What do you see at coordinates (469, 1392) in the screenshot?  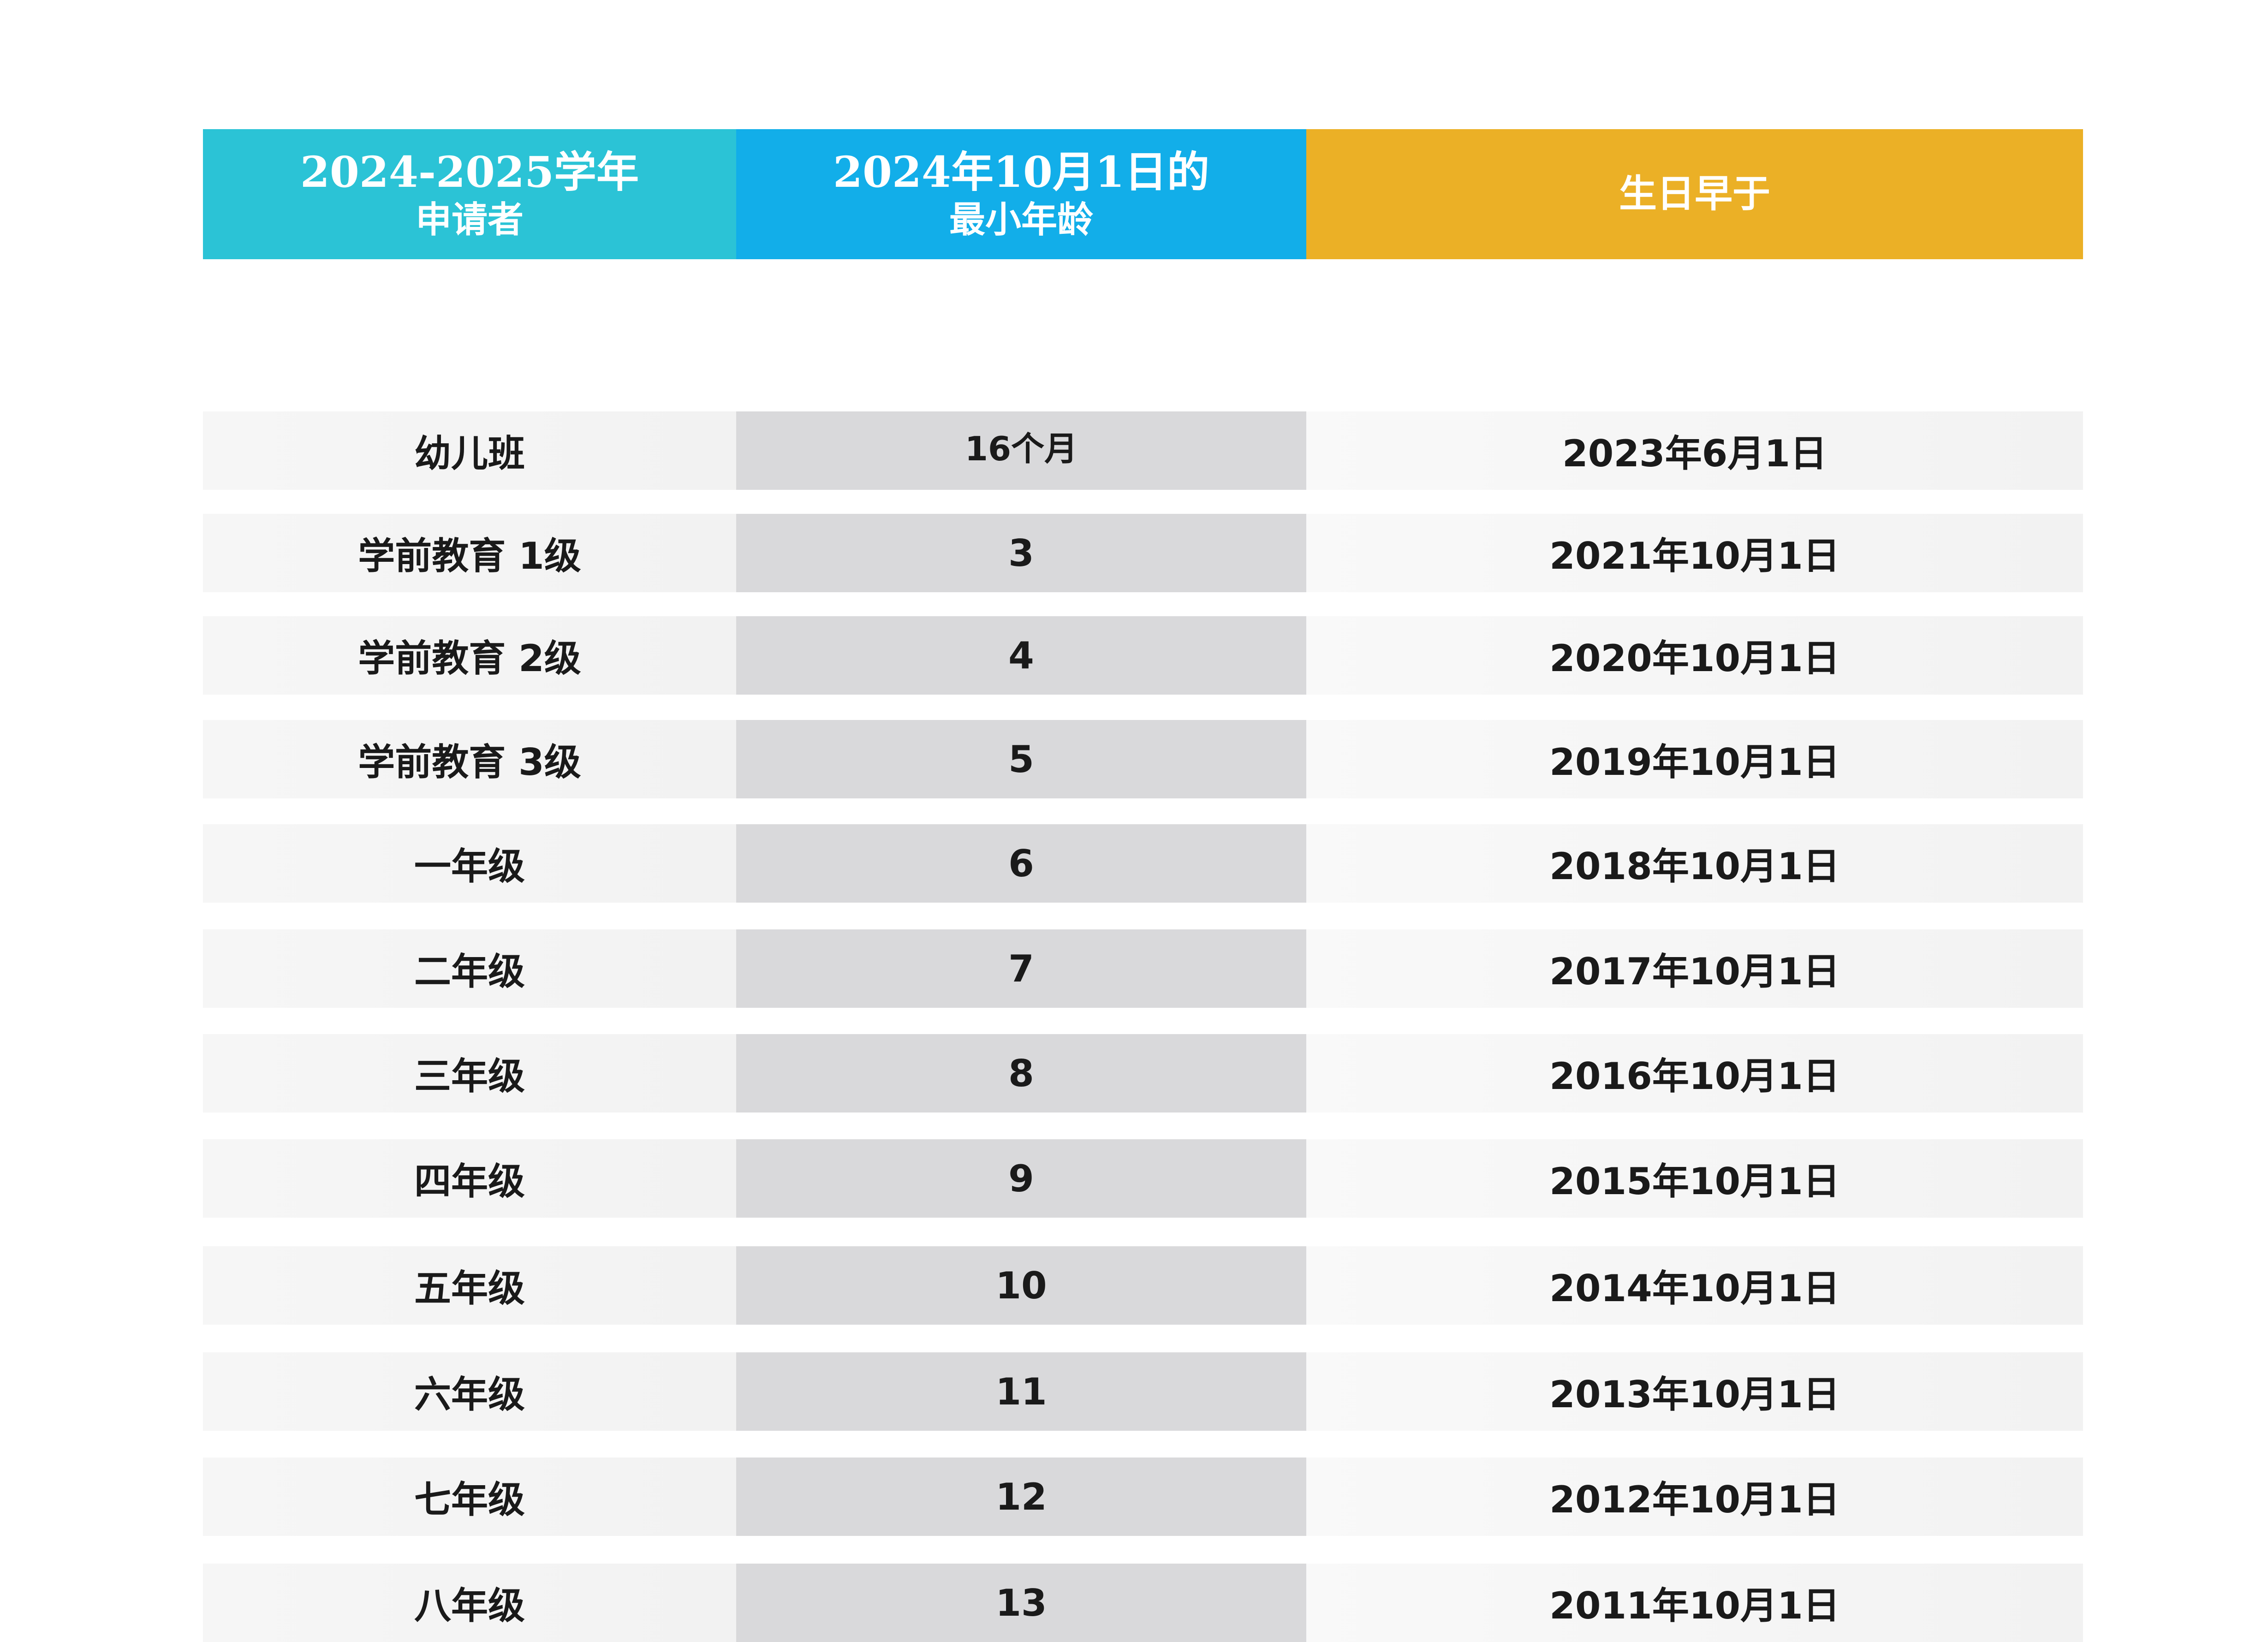 I see `grade-cell: 六年级` at bounding box center [469, 1392].